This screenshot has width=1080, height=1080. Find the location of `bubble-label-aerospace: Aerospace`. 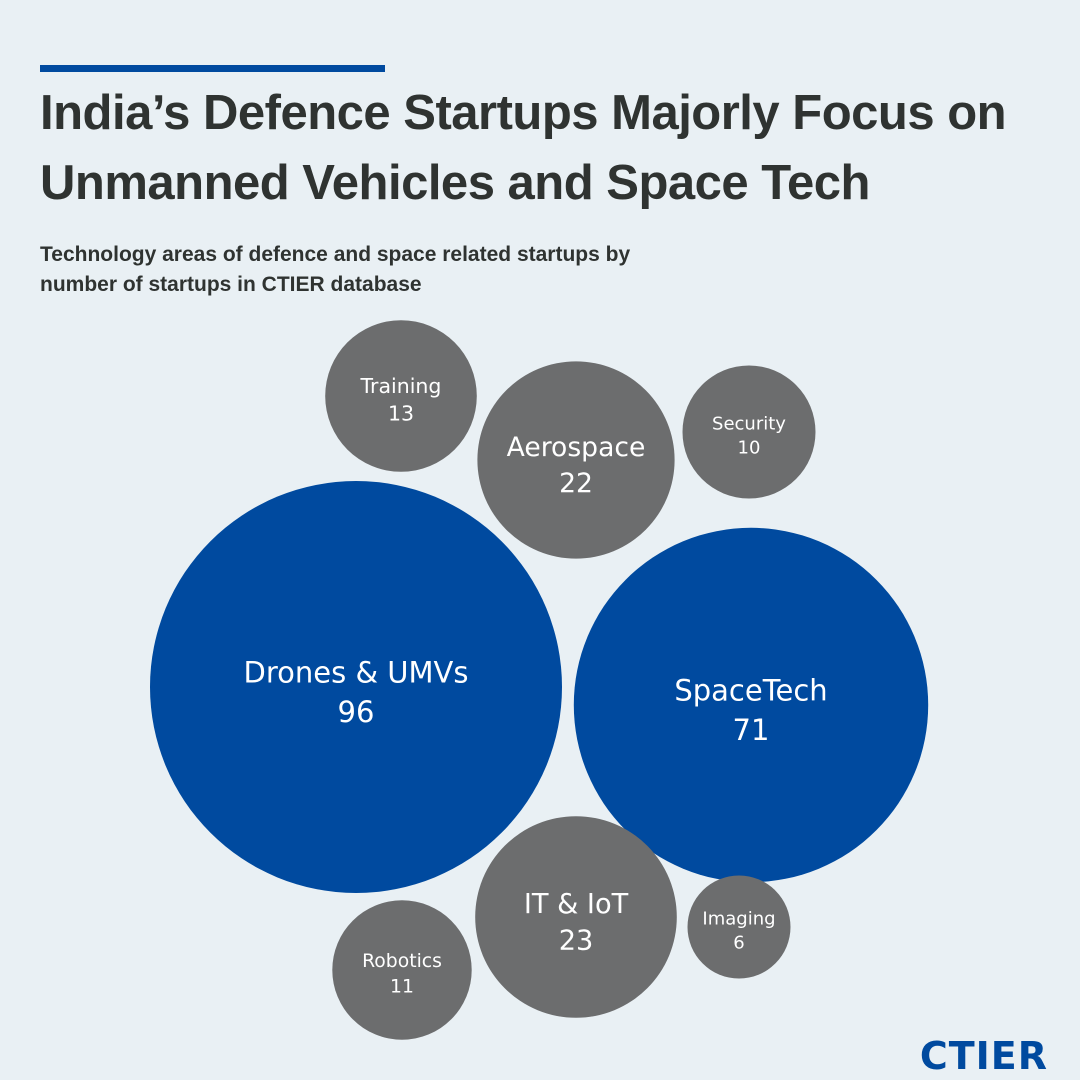

bubble-label-aerospace: Aerospace is located at coordinates (576, 447).